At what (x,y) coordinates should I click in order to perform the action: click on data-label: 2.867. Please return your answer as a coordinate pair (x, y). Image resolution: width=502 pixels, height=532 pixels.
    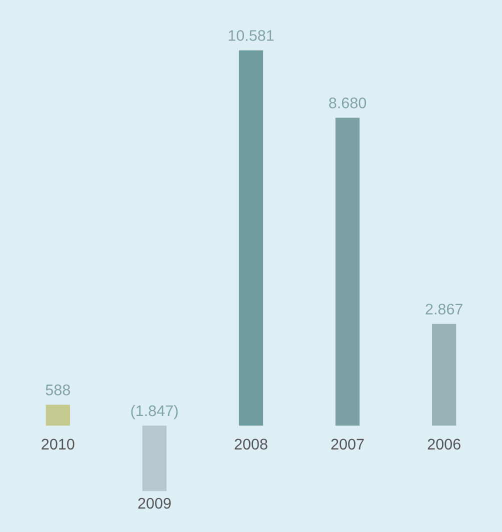
    Looking at the image, I should click on (444, 309).